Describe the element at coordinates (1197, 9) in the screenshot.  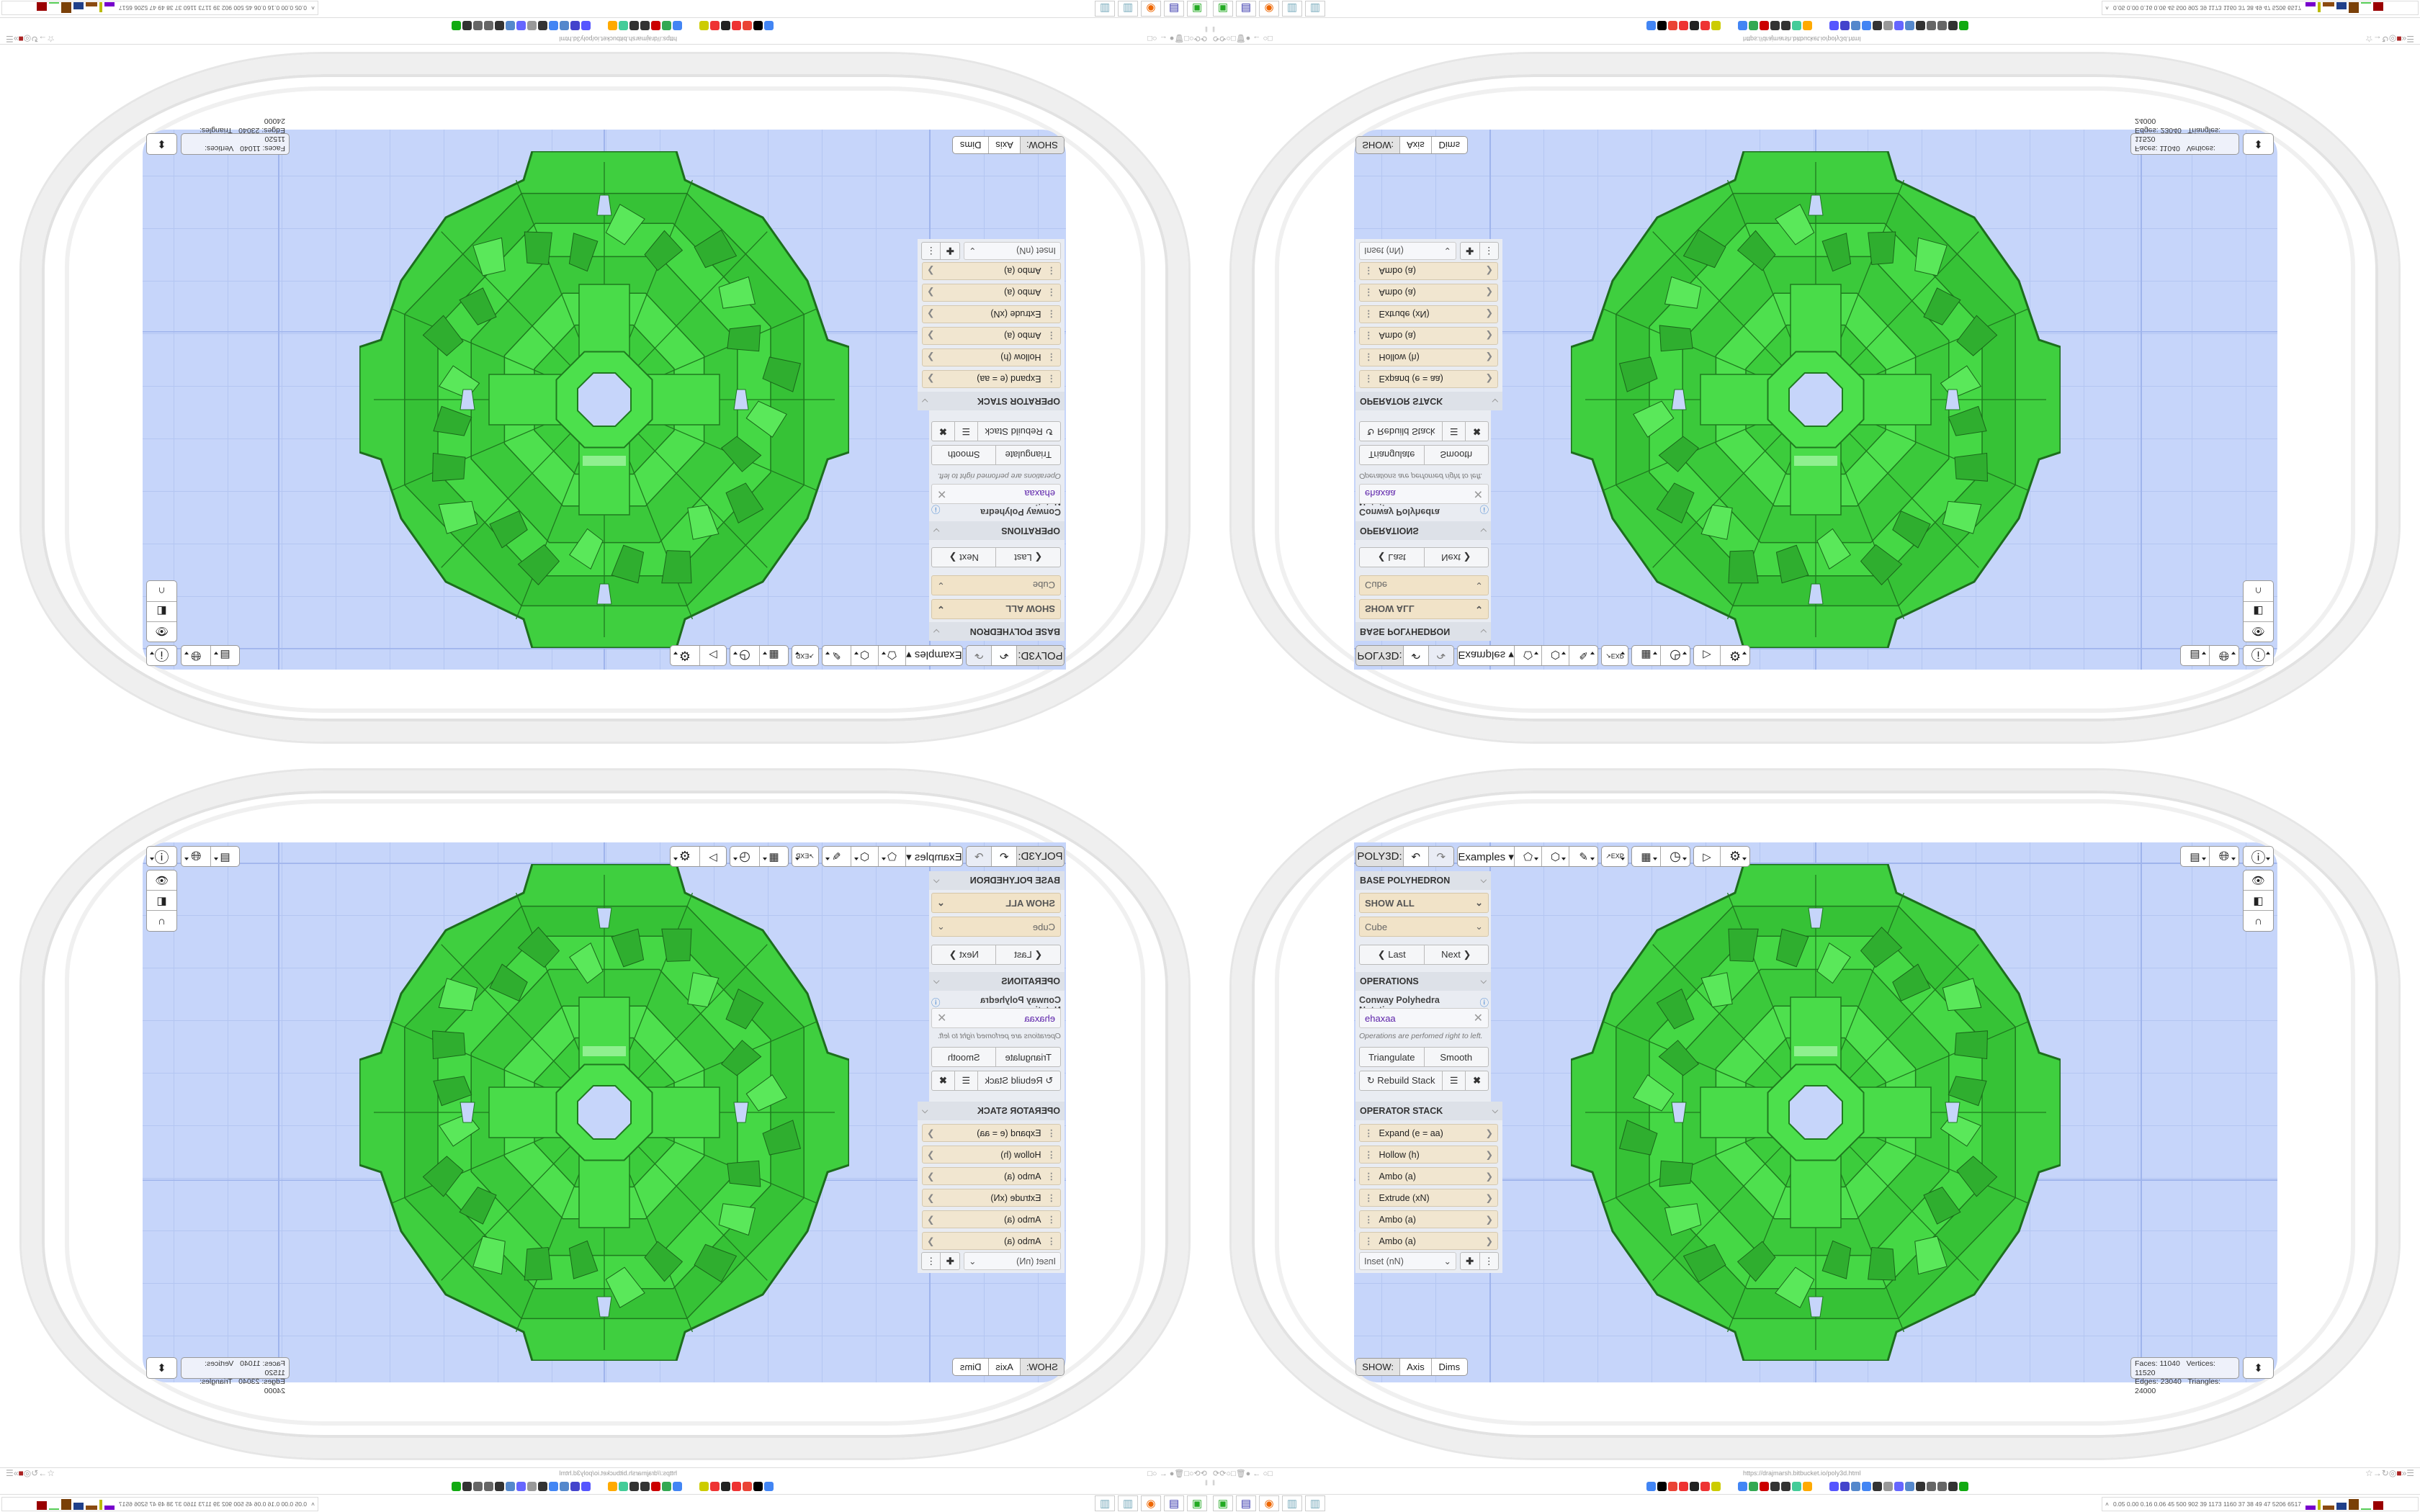
I see `taskbar-app-icon: ▣` at that location.